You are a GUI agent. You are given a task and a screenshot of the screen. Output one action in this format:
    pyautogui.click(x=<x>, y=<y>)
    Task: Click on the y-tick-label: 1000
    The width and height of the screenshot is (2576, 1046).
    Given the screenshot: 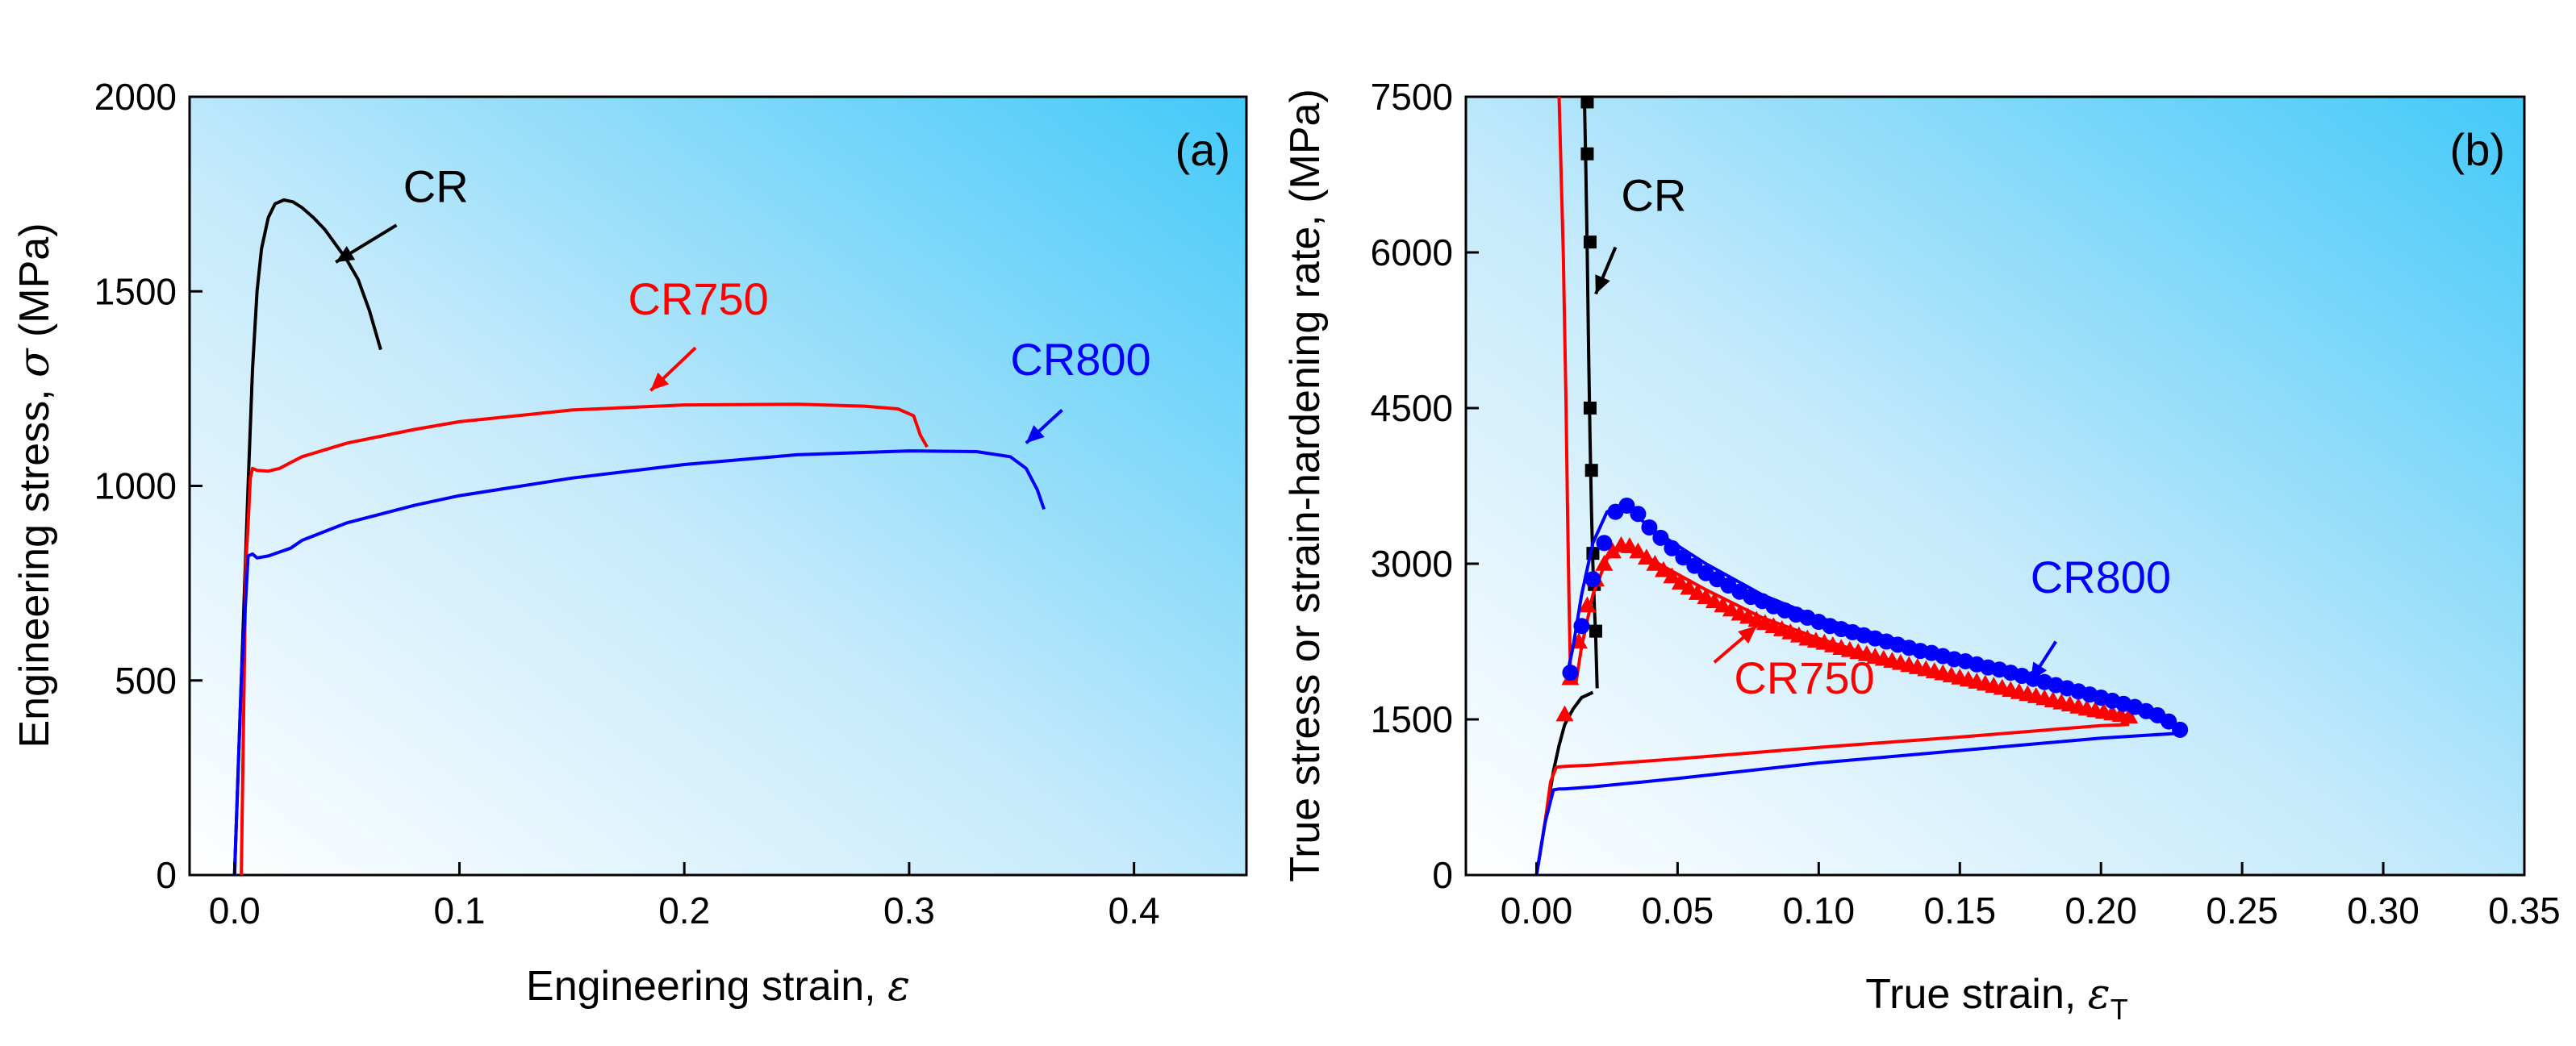 What is the action you would take?
    pyautogui.click(x=135, y=486)
    